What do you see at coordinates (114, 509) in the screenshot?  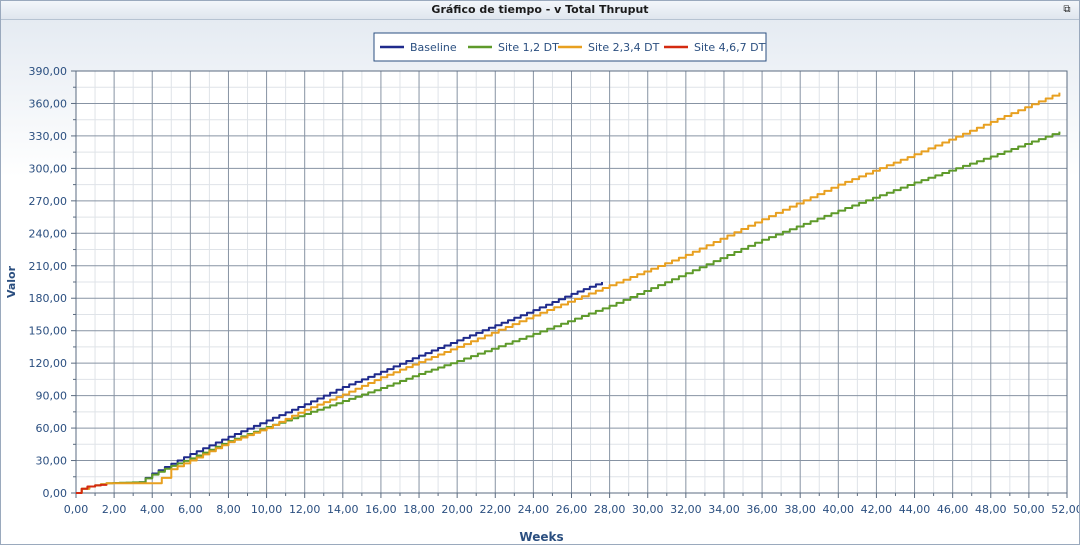 I see `x-tick-label: 2,00` at bounding box center [114, 509].